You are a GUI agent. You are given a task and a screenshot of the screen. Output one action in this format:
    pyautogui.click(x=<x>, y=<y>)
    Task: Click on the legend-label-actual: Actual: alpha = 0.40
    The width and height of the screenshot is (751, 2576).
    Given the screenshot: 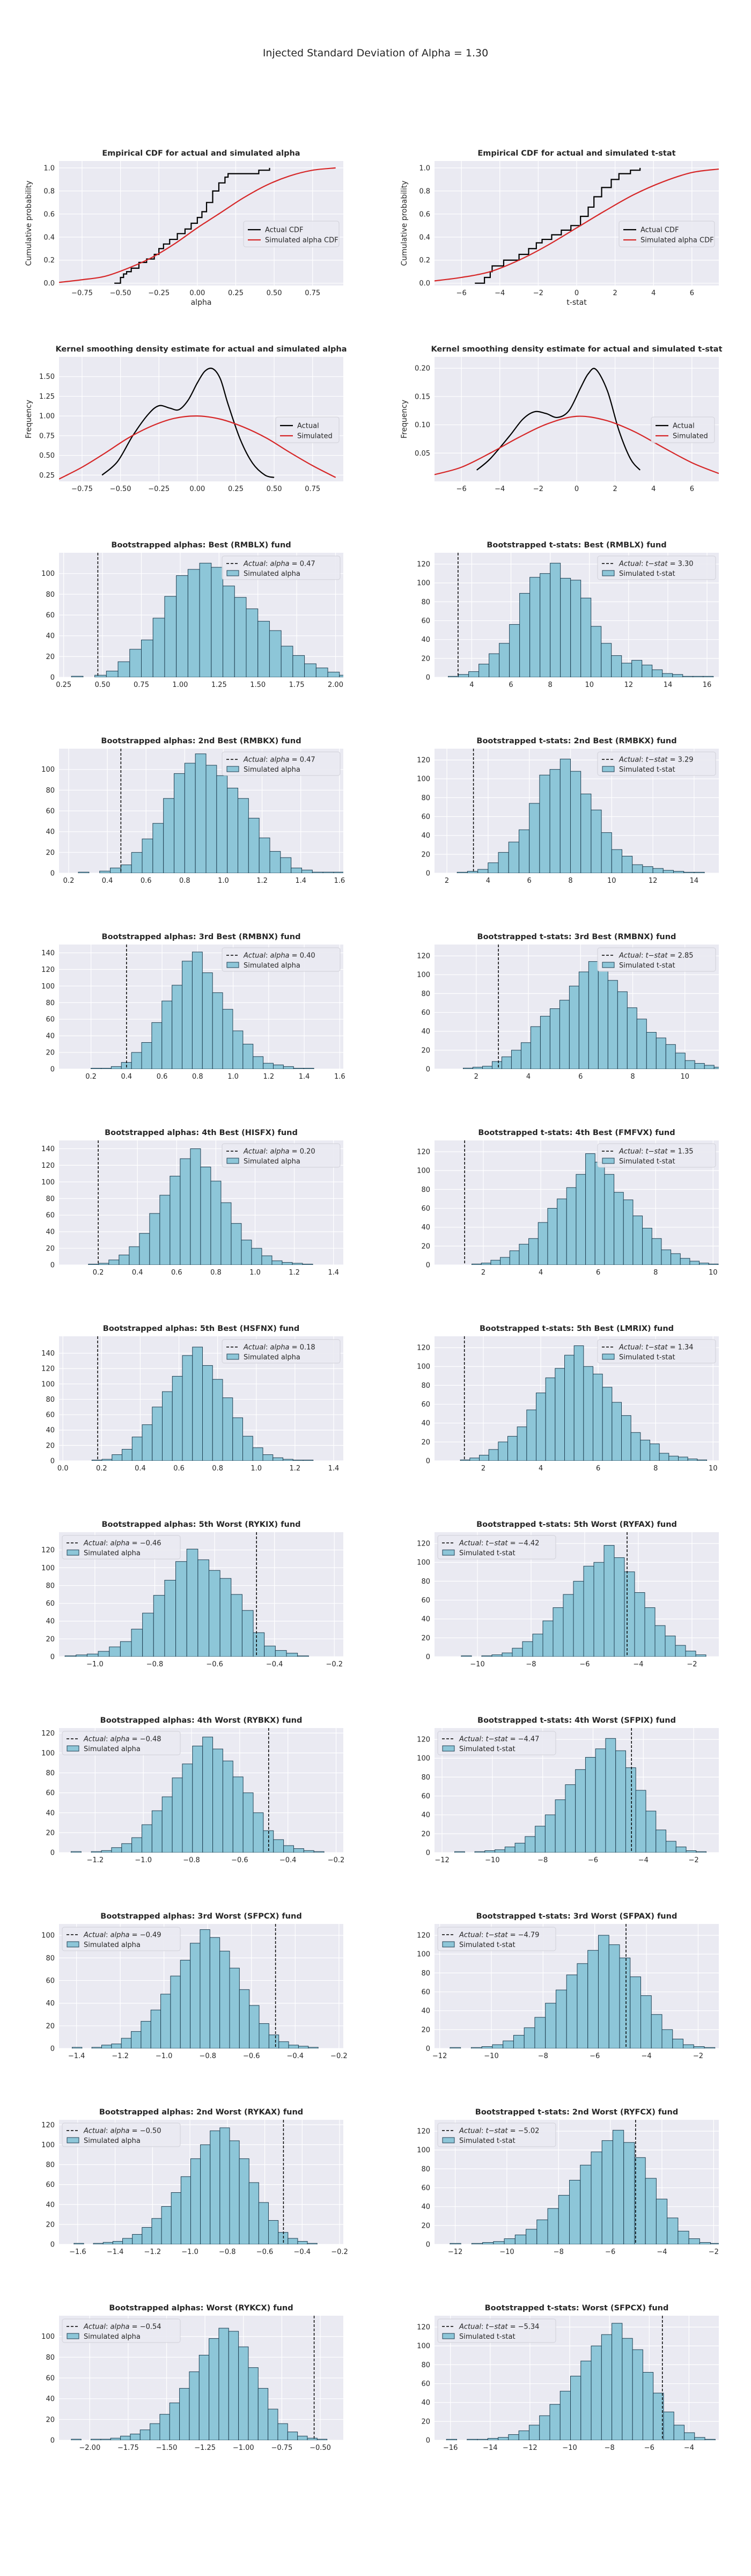 What is the action you would take?
    pyautogui.click(x=279, y=956)
    